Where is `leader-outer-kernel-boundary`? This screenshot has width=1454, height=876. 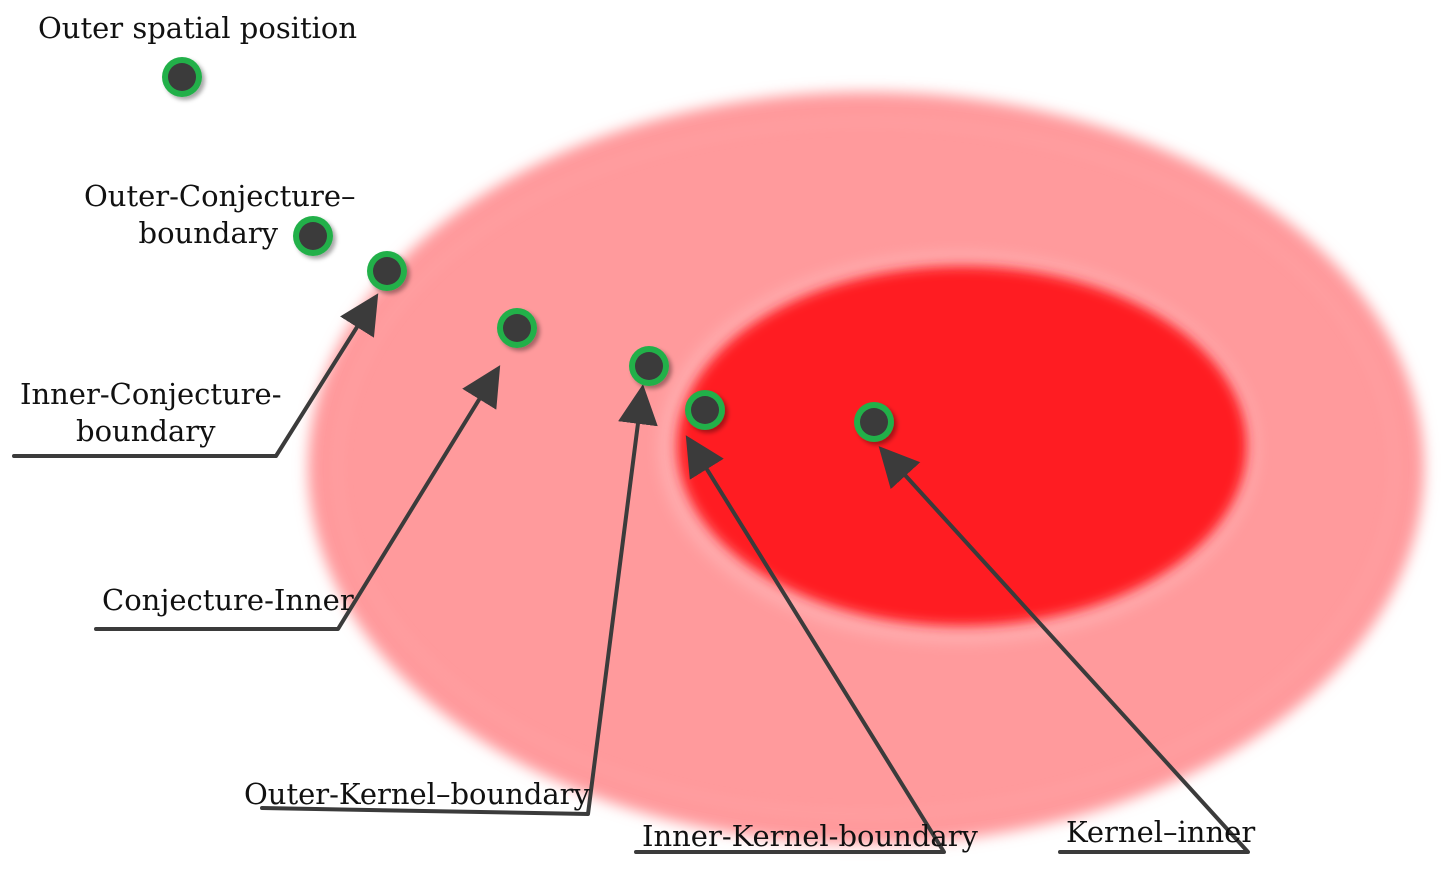
leader-outer-kernel-boundary is located at coordinates (459, 600).